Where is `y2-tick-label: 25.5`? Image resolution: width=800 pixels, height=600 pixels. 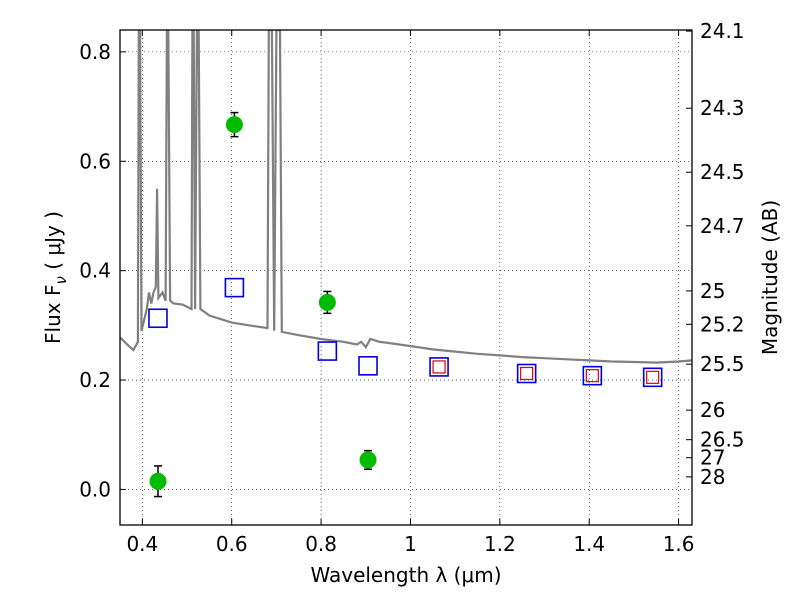 y2-tick-label: 25.5 is located at coordinates (722, 364).